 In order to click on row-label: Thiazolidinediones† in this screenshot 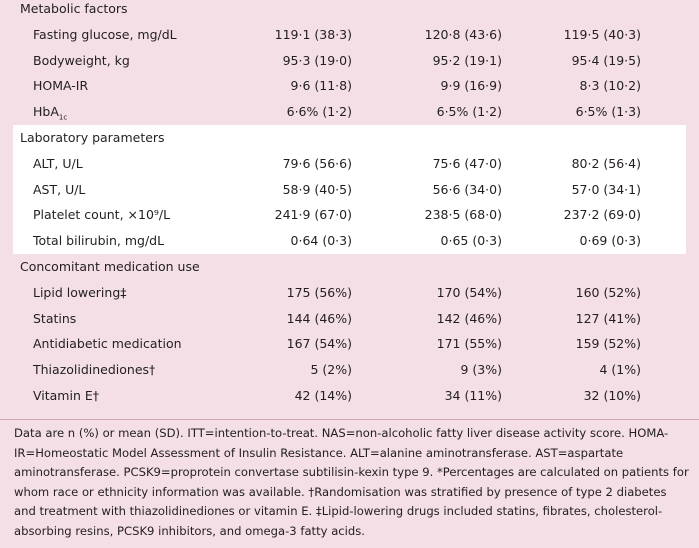, I will do `click(94, 370)`.